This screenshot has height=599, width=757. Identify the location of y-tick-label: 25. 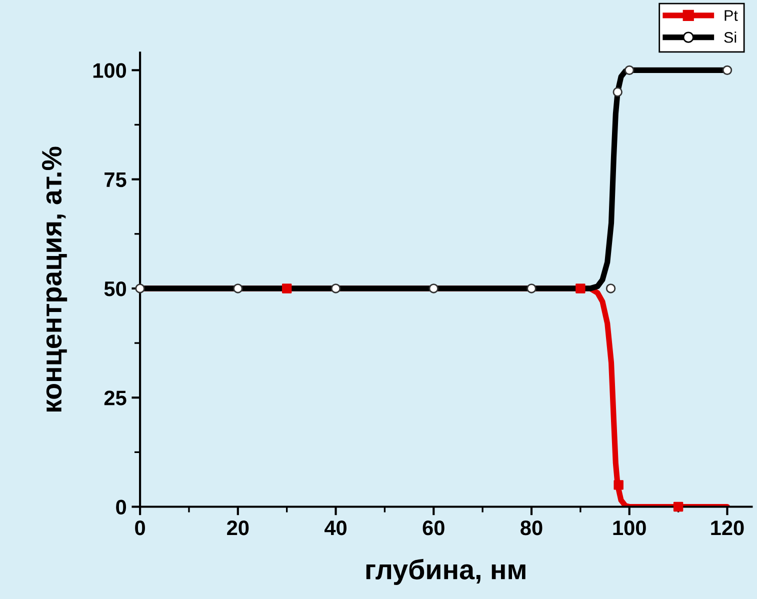
(115, 398).